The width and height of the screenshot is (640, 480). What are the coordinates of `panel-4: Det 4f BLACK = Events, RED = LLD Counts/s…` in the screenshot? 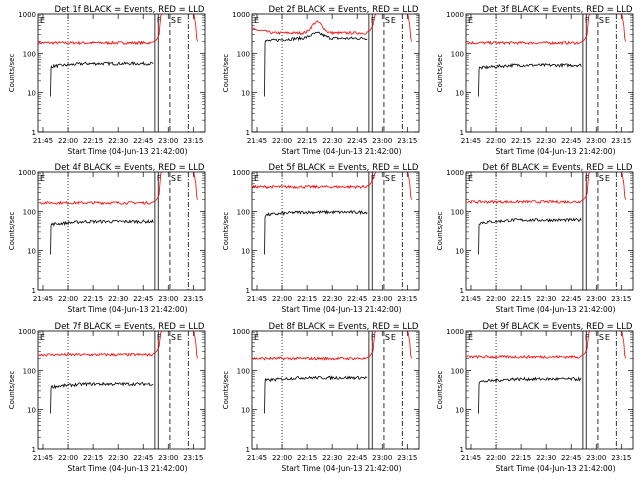 It's located at (107, 238).